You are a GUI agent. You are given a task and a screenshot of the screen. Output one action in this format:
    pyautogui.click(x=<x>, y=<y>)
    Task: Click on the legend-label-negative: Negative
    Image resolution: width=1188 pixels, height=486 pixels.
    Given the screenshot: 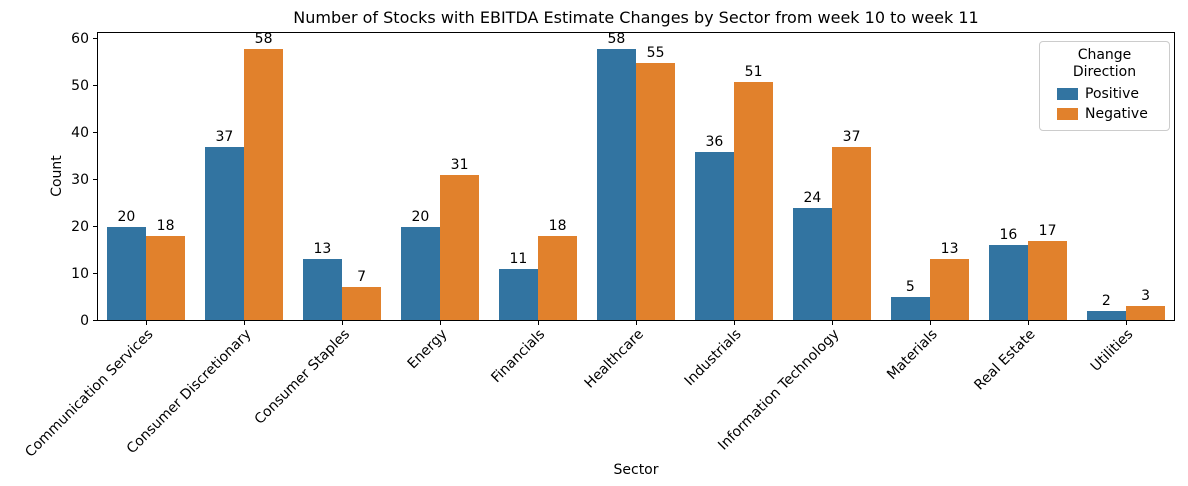 What is the action you would take?
    pyautogui.click(x=1116, y=114)
    